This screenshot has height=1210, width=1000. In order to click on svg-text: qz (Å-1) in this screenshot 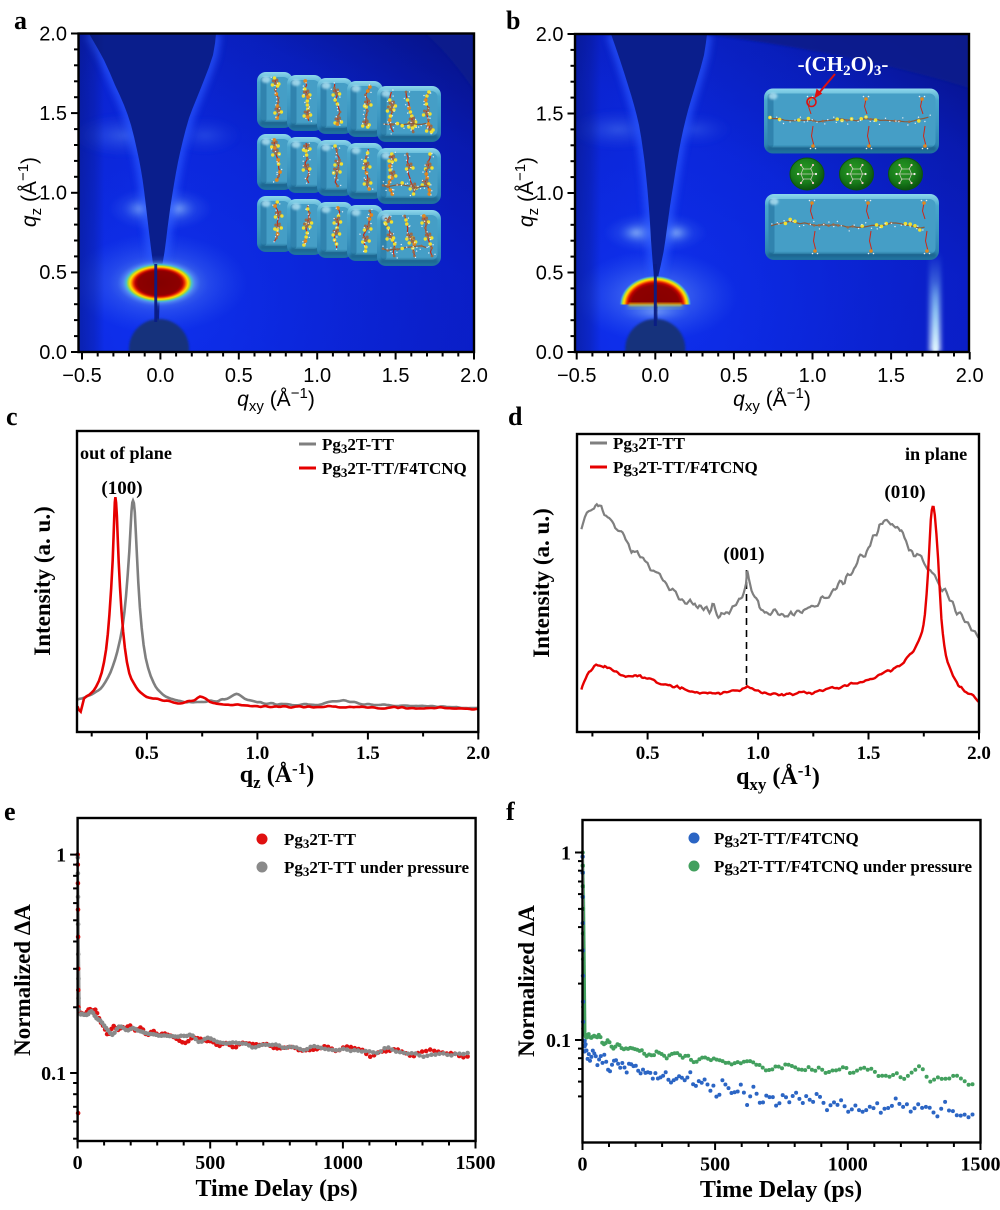, I will do `click(277, 775)`.